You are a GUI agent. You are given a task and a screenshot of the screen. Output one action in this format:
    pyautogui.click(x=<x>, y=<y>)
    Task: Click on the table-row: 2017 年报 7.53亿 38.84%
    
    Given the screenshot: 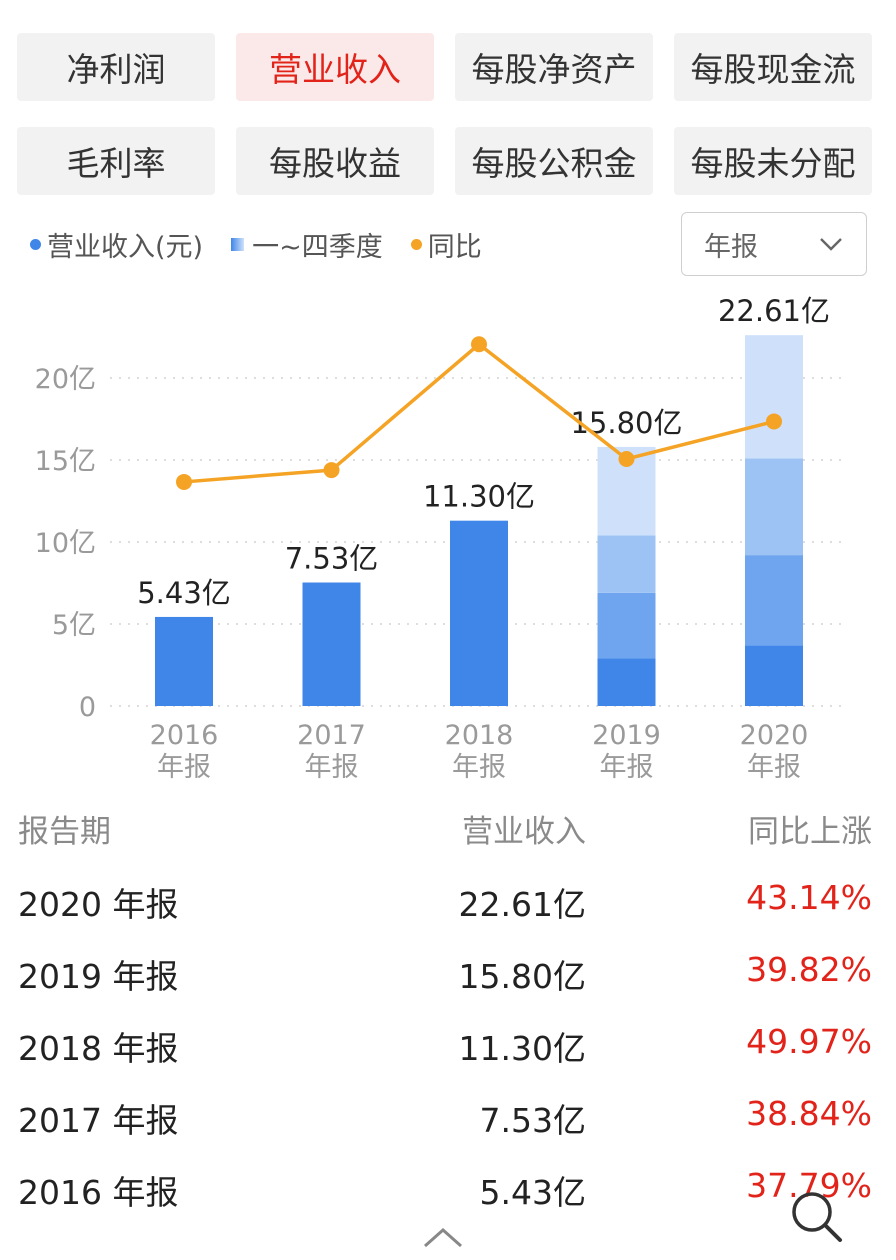 What is the action you would take?
    pyautogui.click(x=448, y=1117)
    